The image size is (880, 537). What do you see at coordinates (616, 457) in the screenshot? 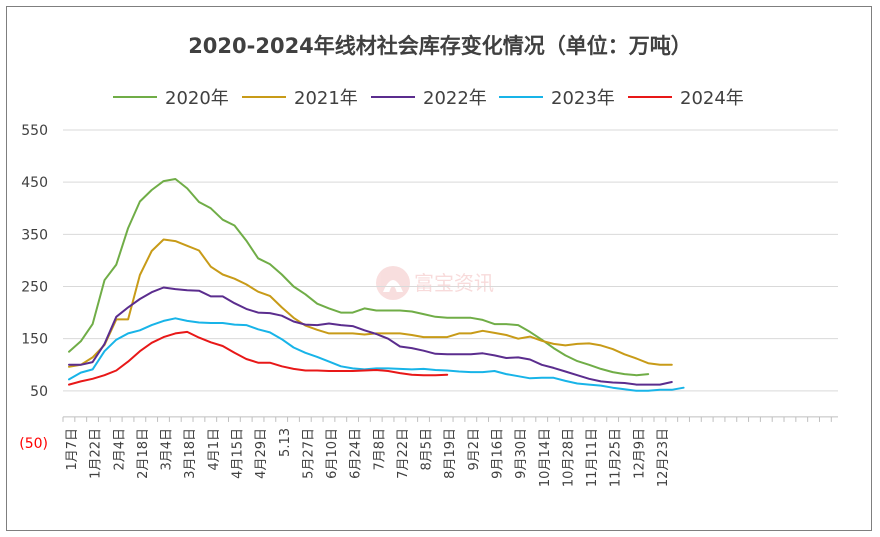
I see `x-tick-label: 11月25日` at bounding box center [616, 457].